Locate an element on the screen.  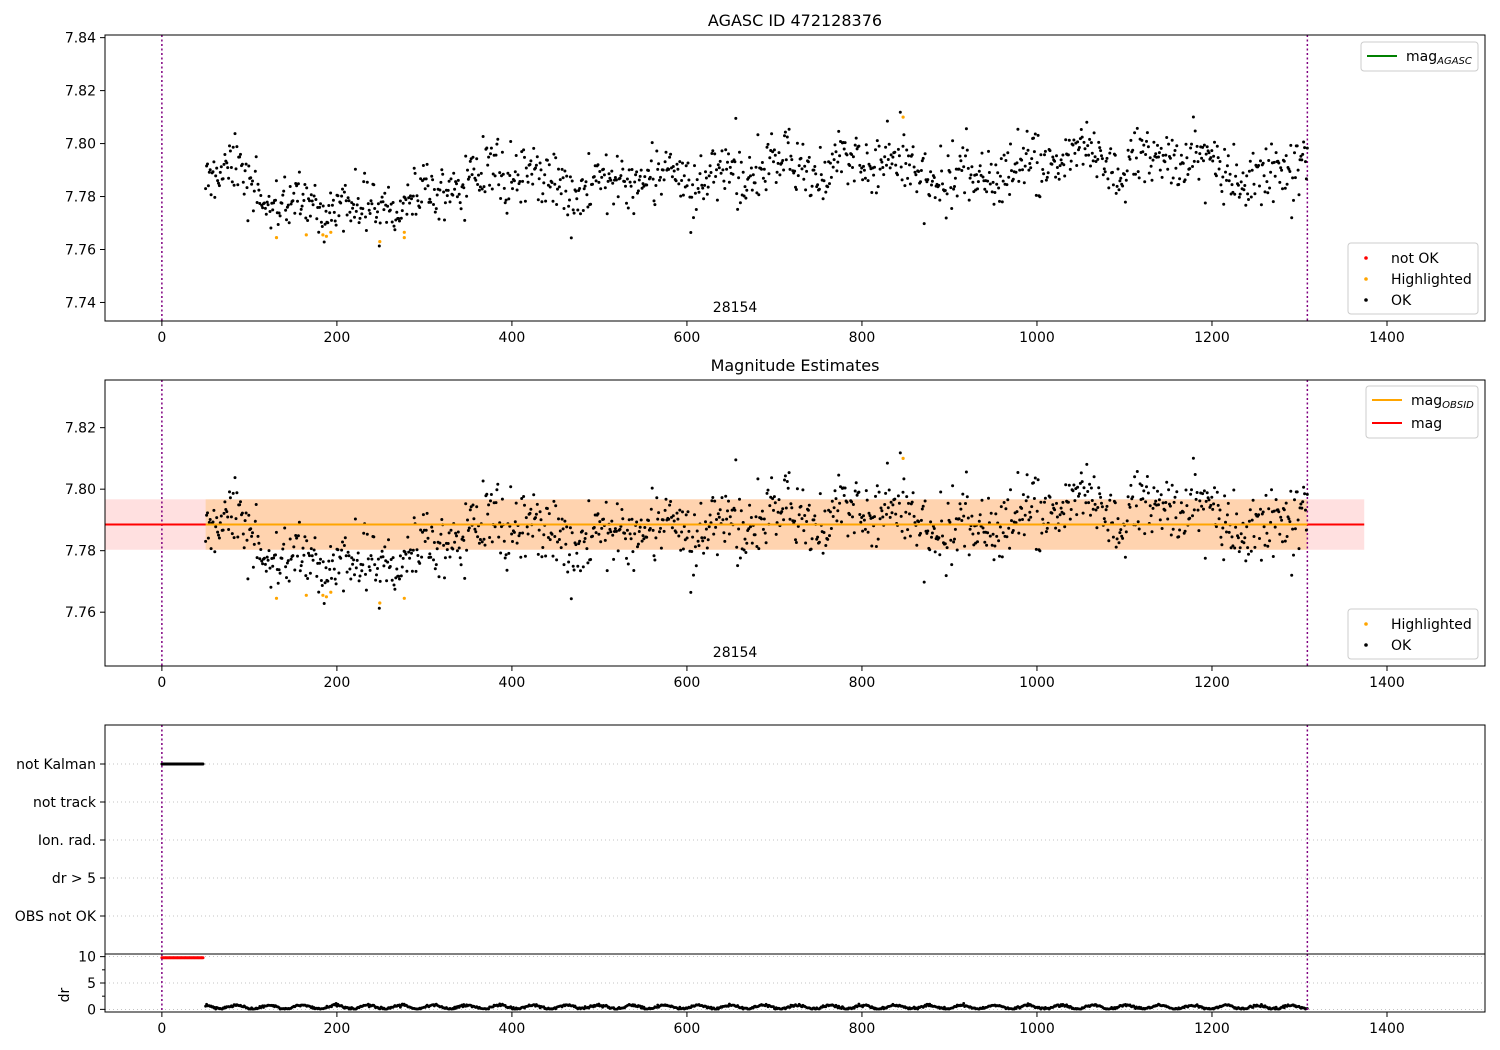
panel-0-marker-legend-label-2: OK is located at coordinates (1401, 301).